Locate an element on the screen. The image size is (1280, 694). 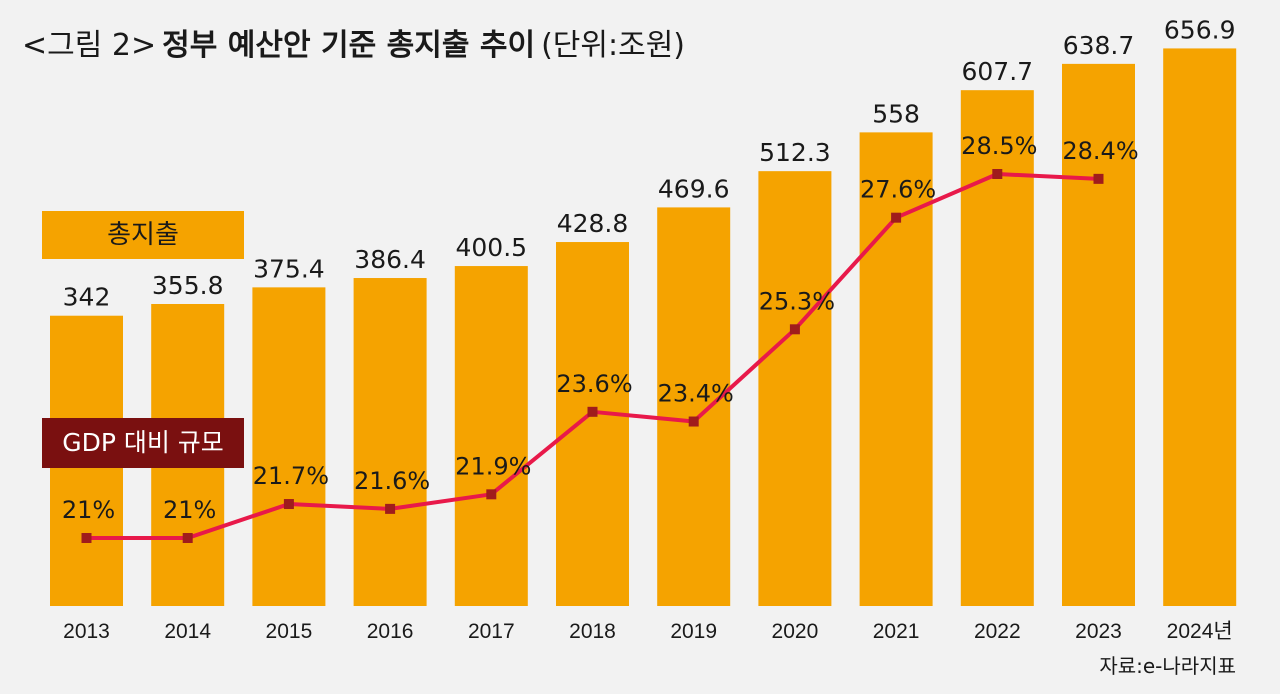
bar-value-label: 342 is located at coordinates (87, 297).